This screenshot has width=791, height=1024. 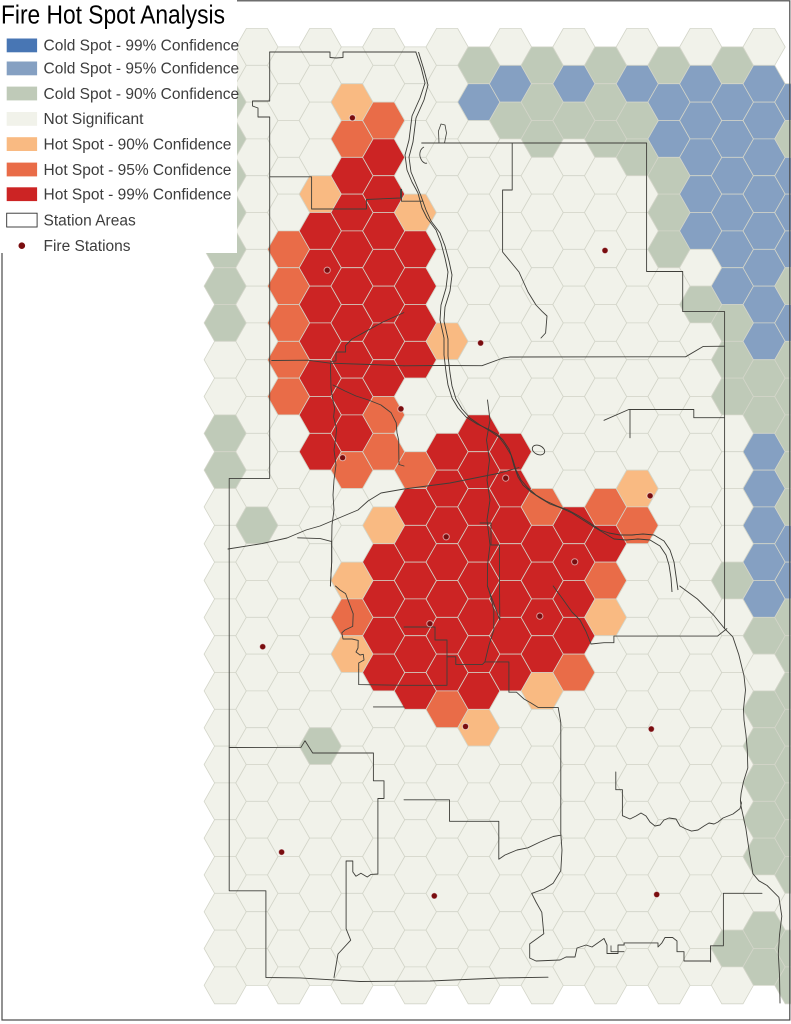 What do you see at coordinates (138, 144) in the screenshot?
I see `svg-text: Hot Spot - 90% Confidence` at bounding box center [138, 144].